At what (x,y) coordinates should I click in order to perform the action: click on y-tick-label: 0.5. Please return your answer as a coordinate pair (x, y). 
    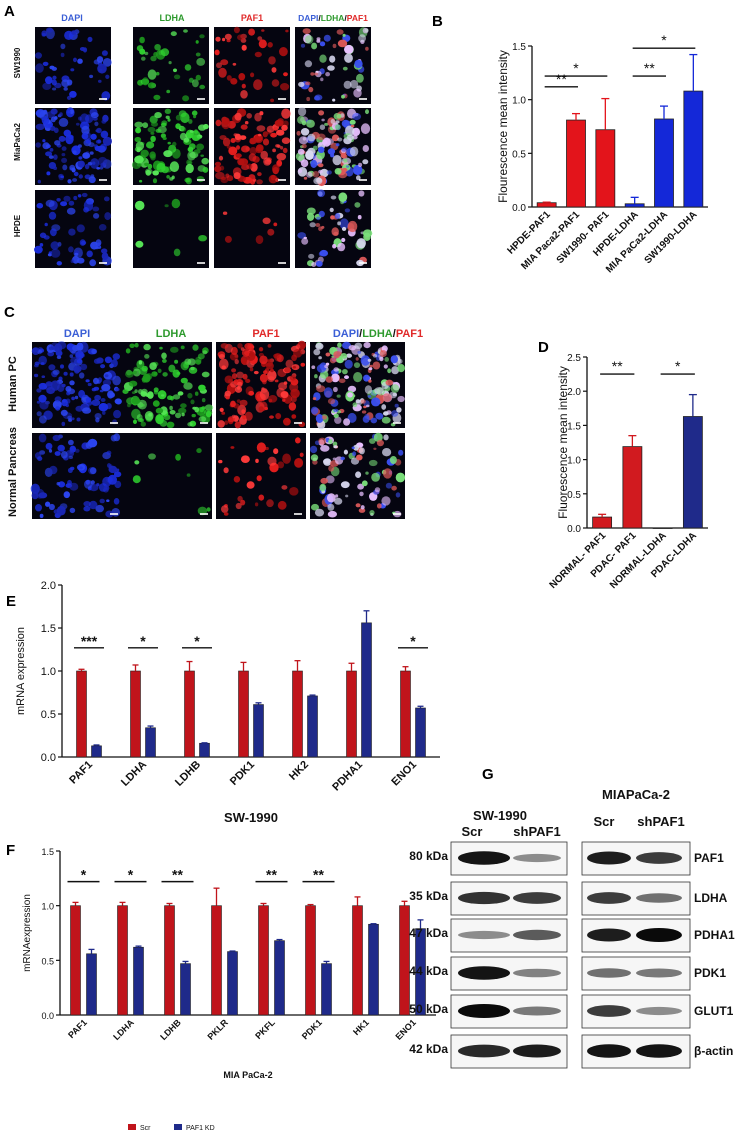
    Looking at the image, I should click on (574, 495).